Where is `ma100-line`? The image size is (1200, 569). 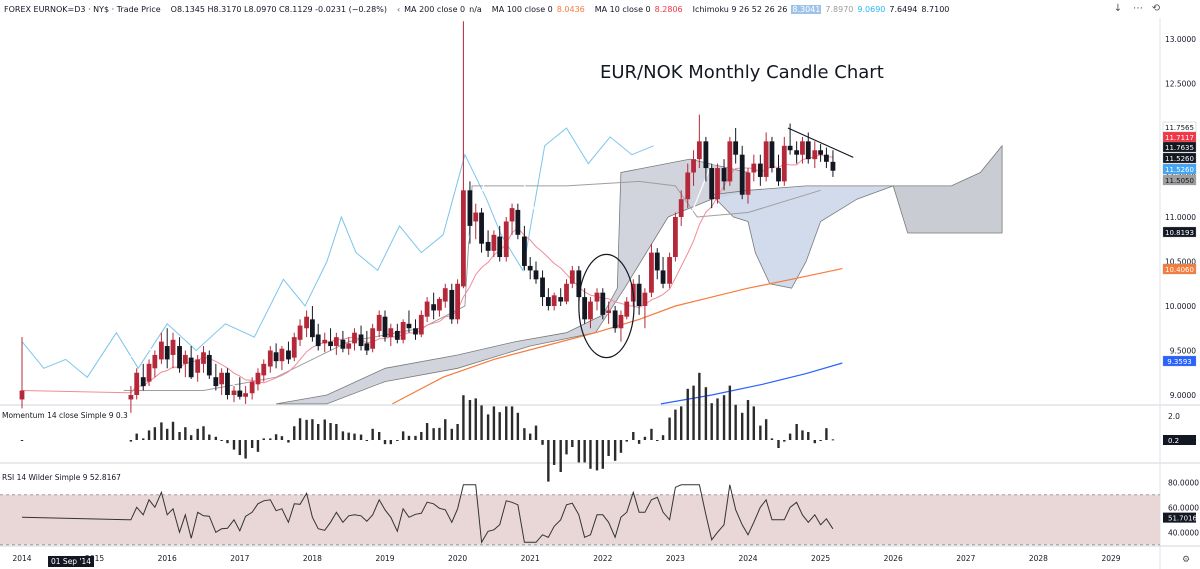
ma100-line is located at coordinates (617, 336).